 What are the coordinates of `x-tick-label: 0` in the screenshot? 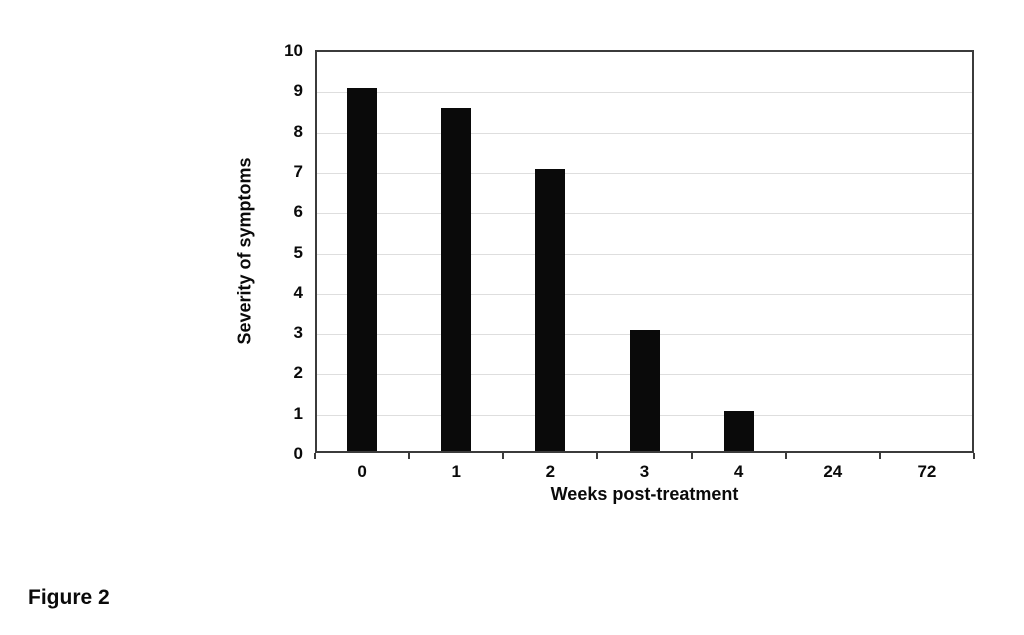 It's located at (362, 471).